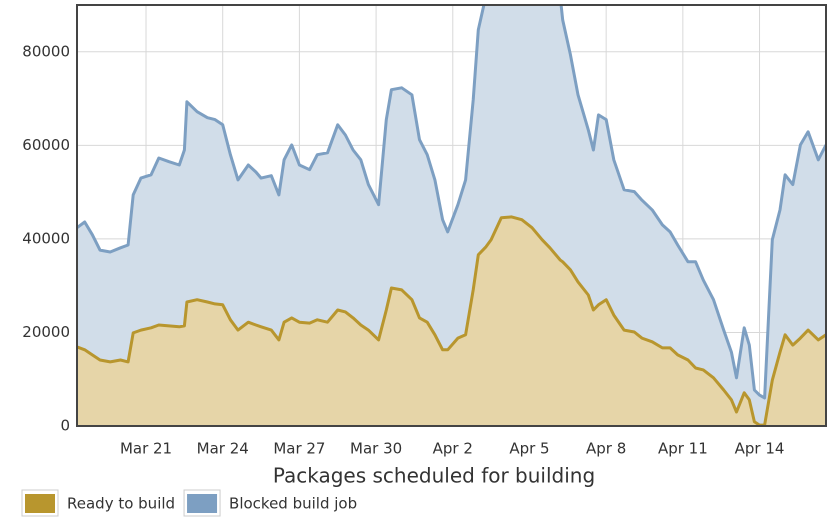 The image size is (830, 517). I want to click on legend-label: Ready to build, so click(121, 504).